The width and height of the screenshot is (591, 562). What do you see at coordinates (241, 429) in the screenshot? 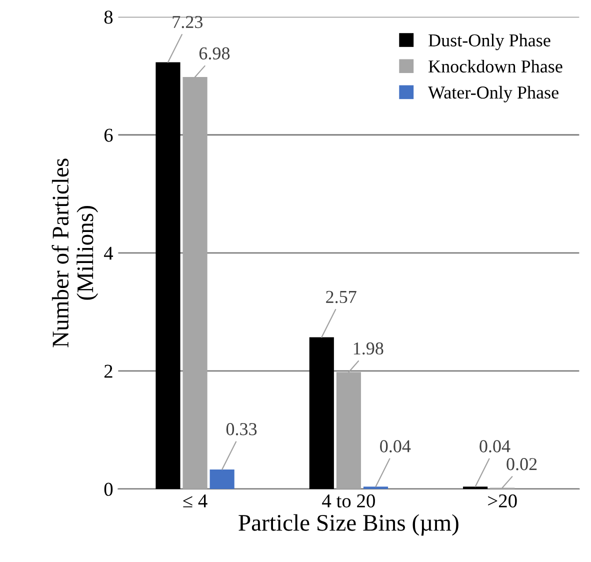
I see `data-label: 0.33` at bounding box center [241, 429].